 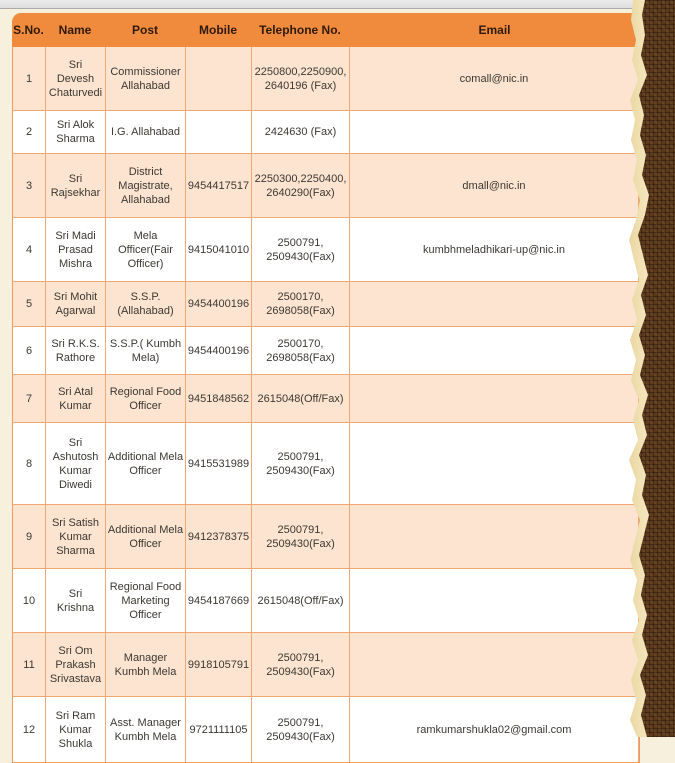 I want to click on cell-name: Sri Atal Kumar, so click(x=76, y=398).